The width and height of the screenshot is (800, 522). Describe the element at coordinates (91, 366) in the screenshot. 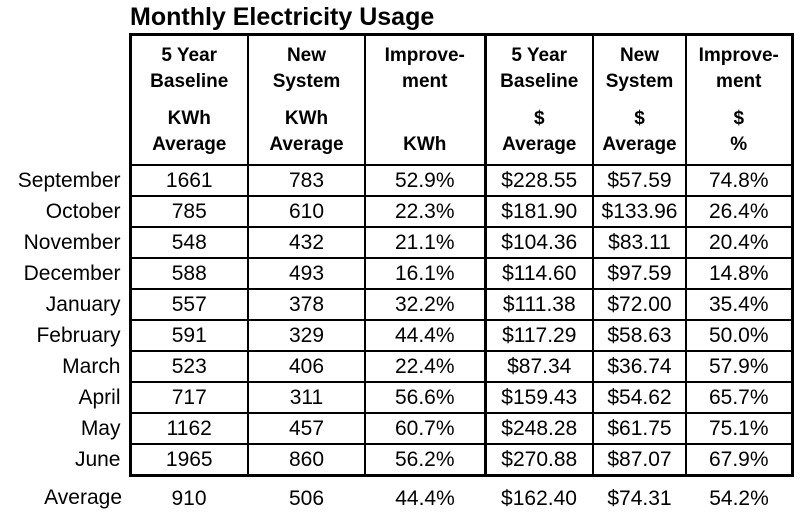

I see `month-label: March` at that location.